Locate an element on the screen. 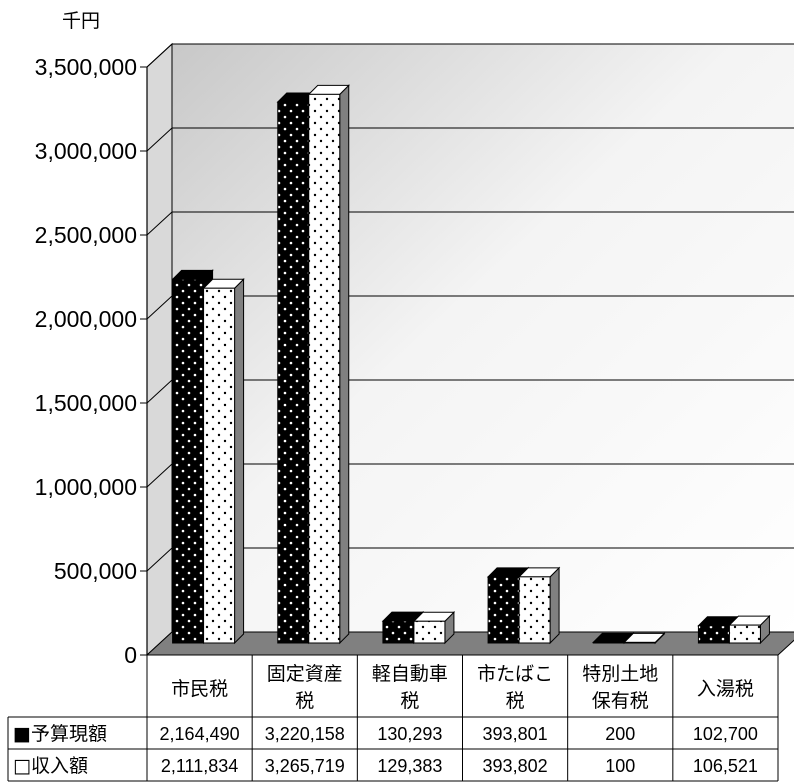 This screenshot has height=784, width=794. data-value-label: 3,265,719 is located at coordinates (305, 766).